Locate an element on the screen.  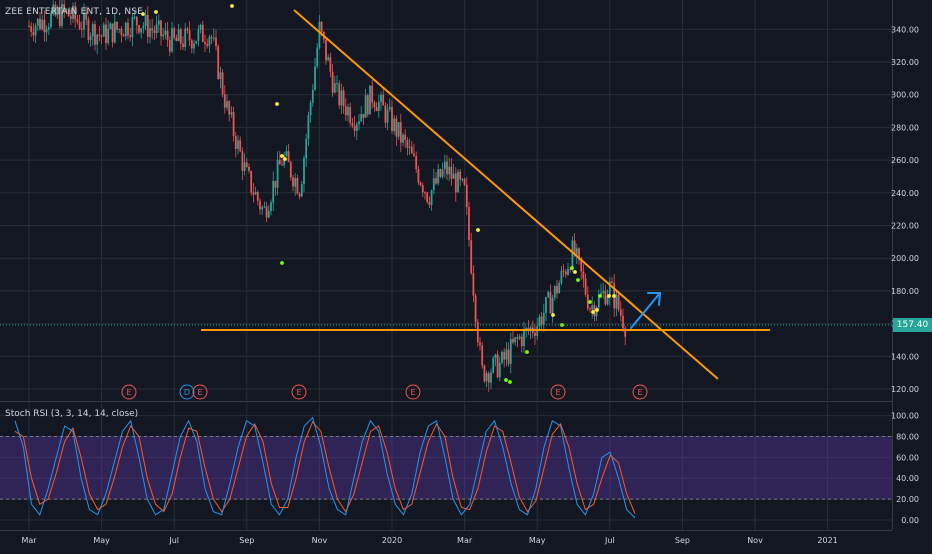
rsi-axis-label: 0.00 is located at coordinates (910, 520).